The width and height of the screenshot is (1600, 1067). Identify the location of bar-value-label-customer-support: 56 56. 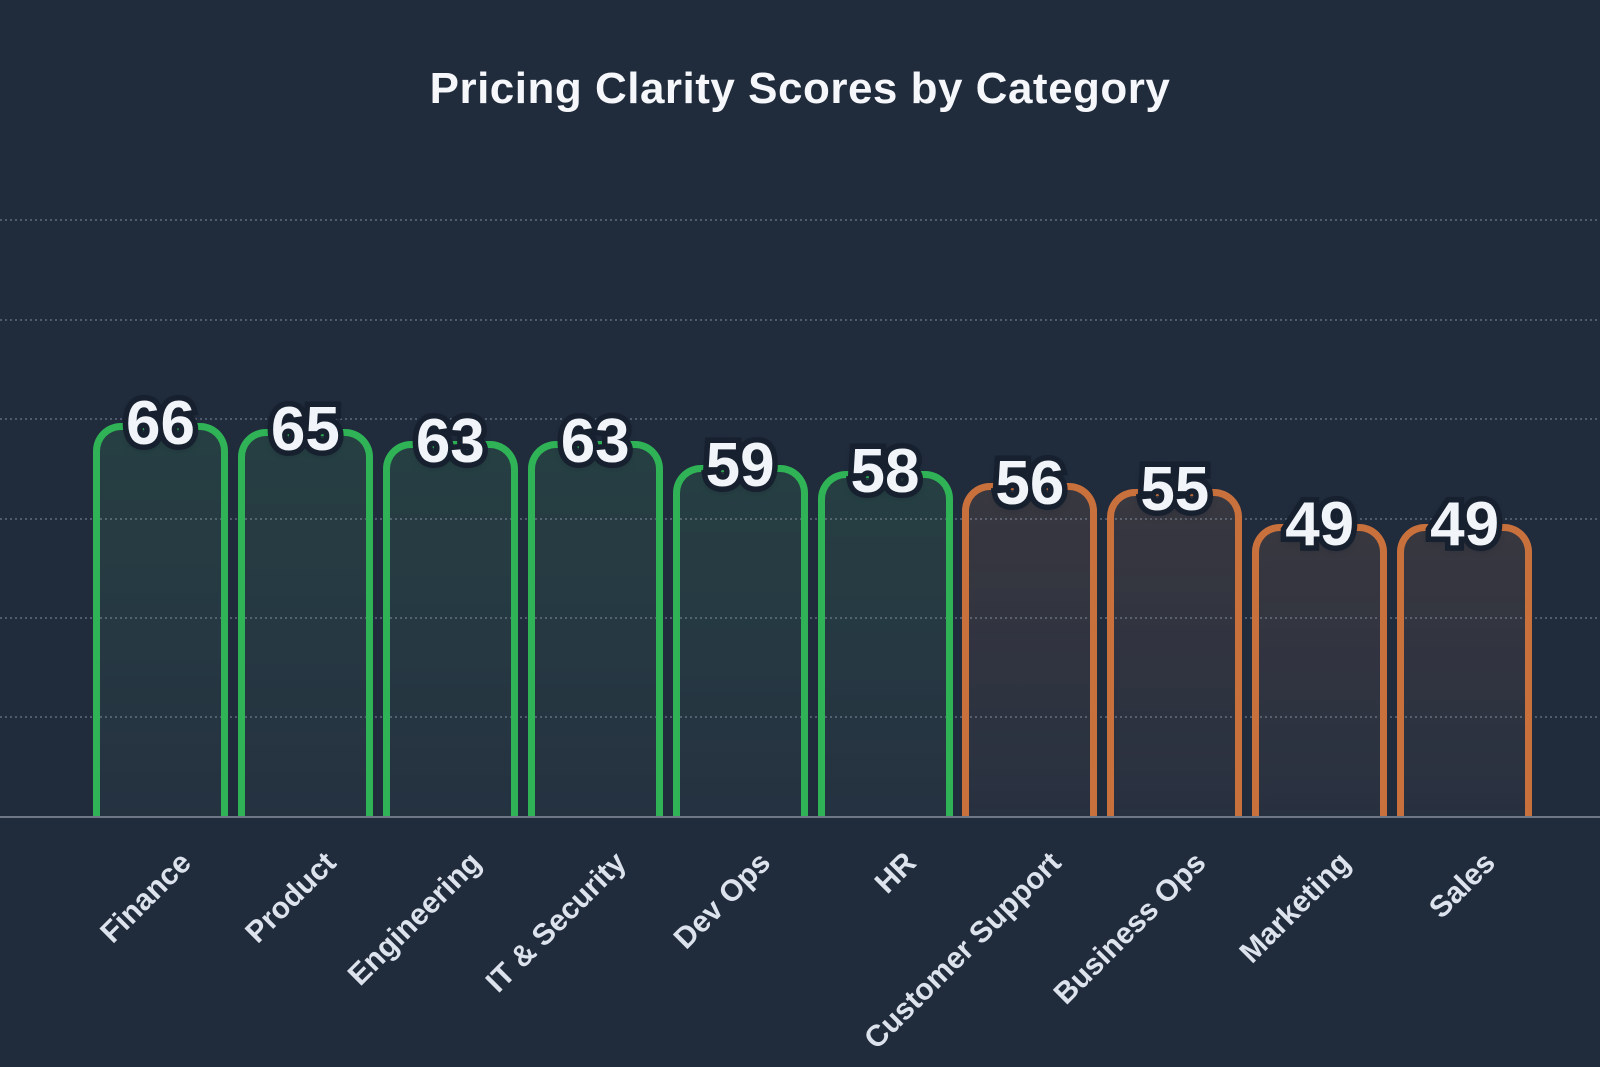
(1030, 483).